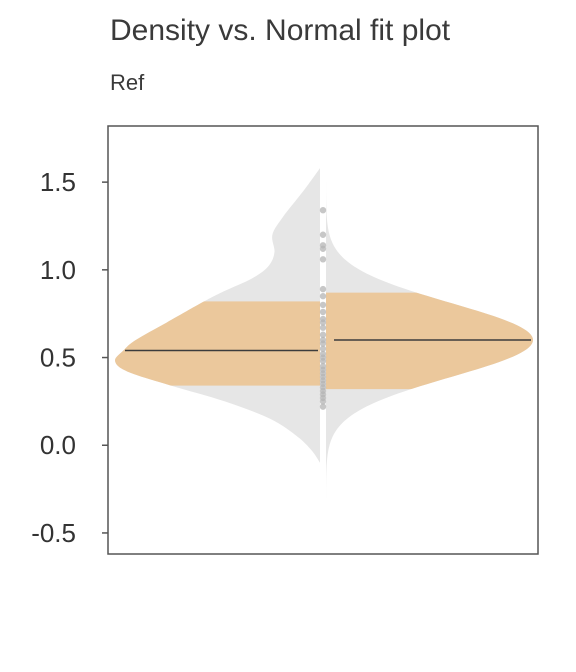 The image size is (576, 672). Describe the element at coordinates (217, 343) in the screenshot. I see `left-interval-band` at that location.